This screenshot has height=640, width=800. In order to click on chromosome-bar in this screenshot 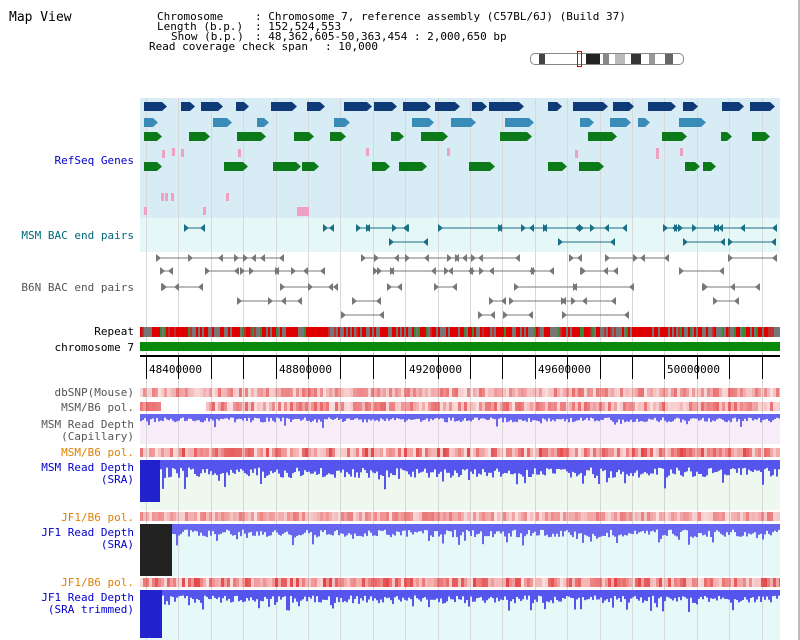, I will do `click(460, 346)`.